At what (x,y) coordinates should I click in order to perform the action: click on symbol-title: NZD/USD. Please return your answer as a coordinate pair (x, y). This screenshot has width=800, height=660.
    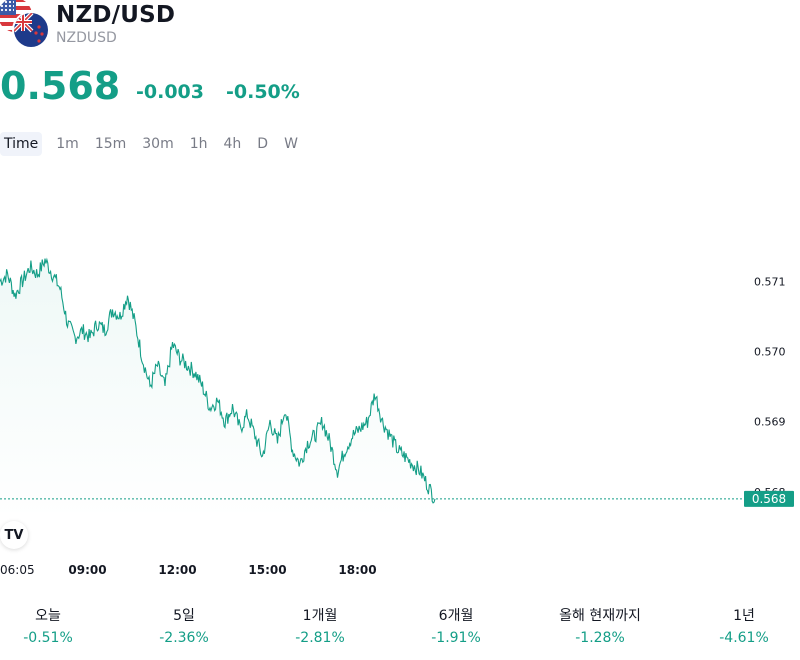
    Looking at the image, I should click on (116, 15).